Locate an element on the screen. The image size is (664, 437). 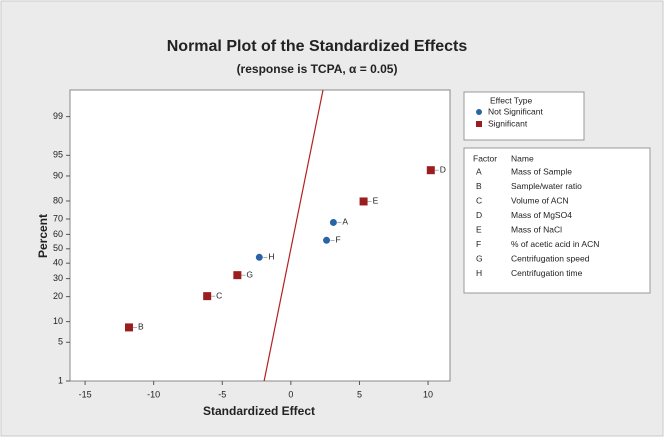
table-cell: Volume of ACN is located at coordinates (540, 200).